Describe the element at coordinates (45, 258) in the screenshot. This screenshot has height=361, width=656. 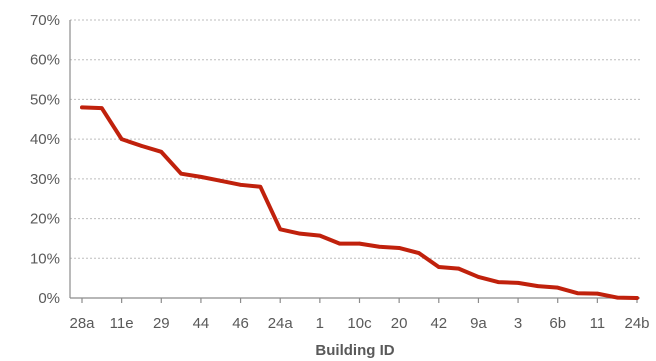
I see `y-tick-label-1: 10%` at that location.